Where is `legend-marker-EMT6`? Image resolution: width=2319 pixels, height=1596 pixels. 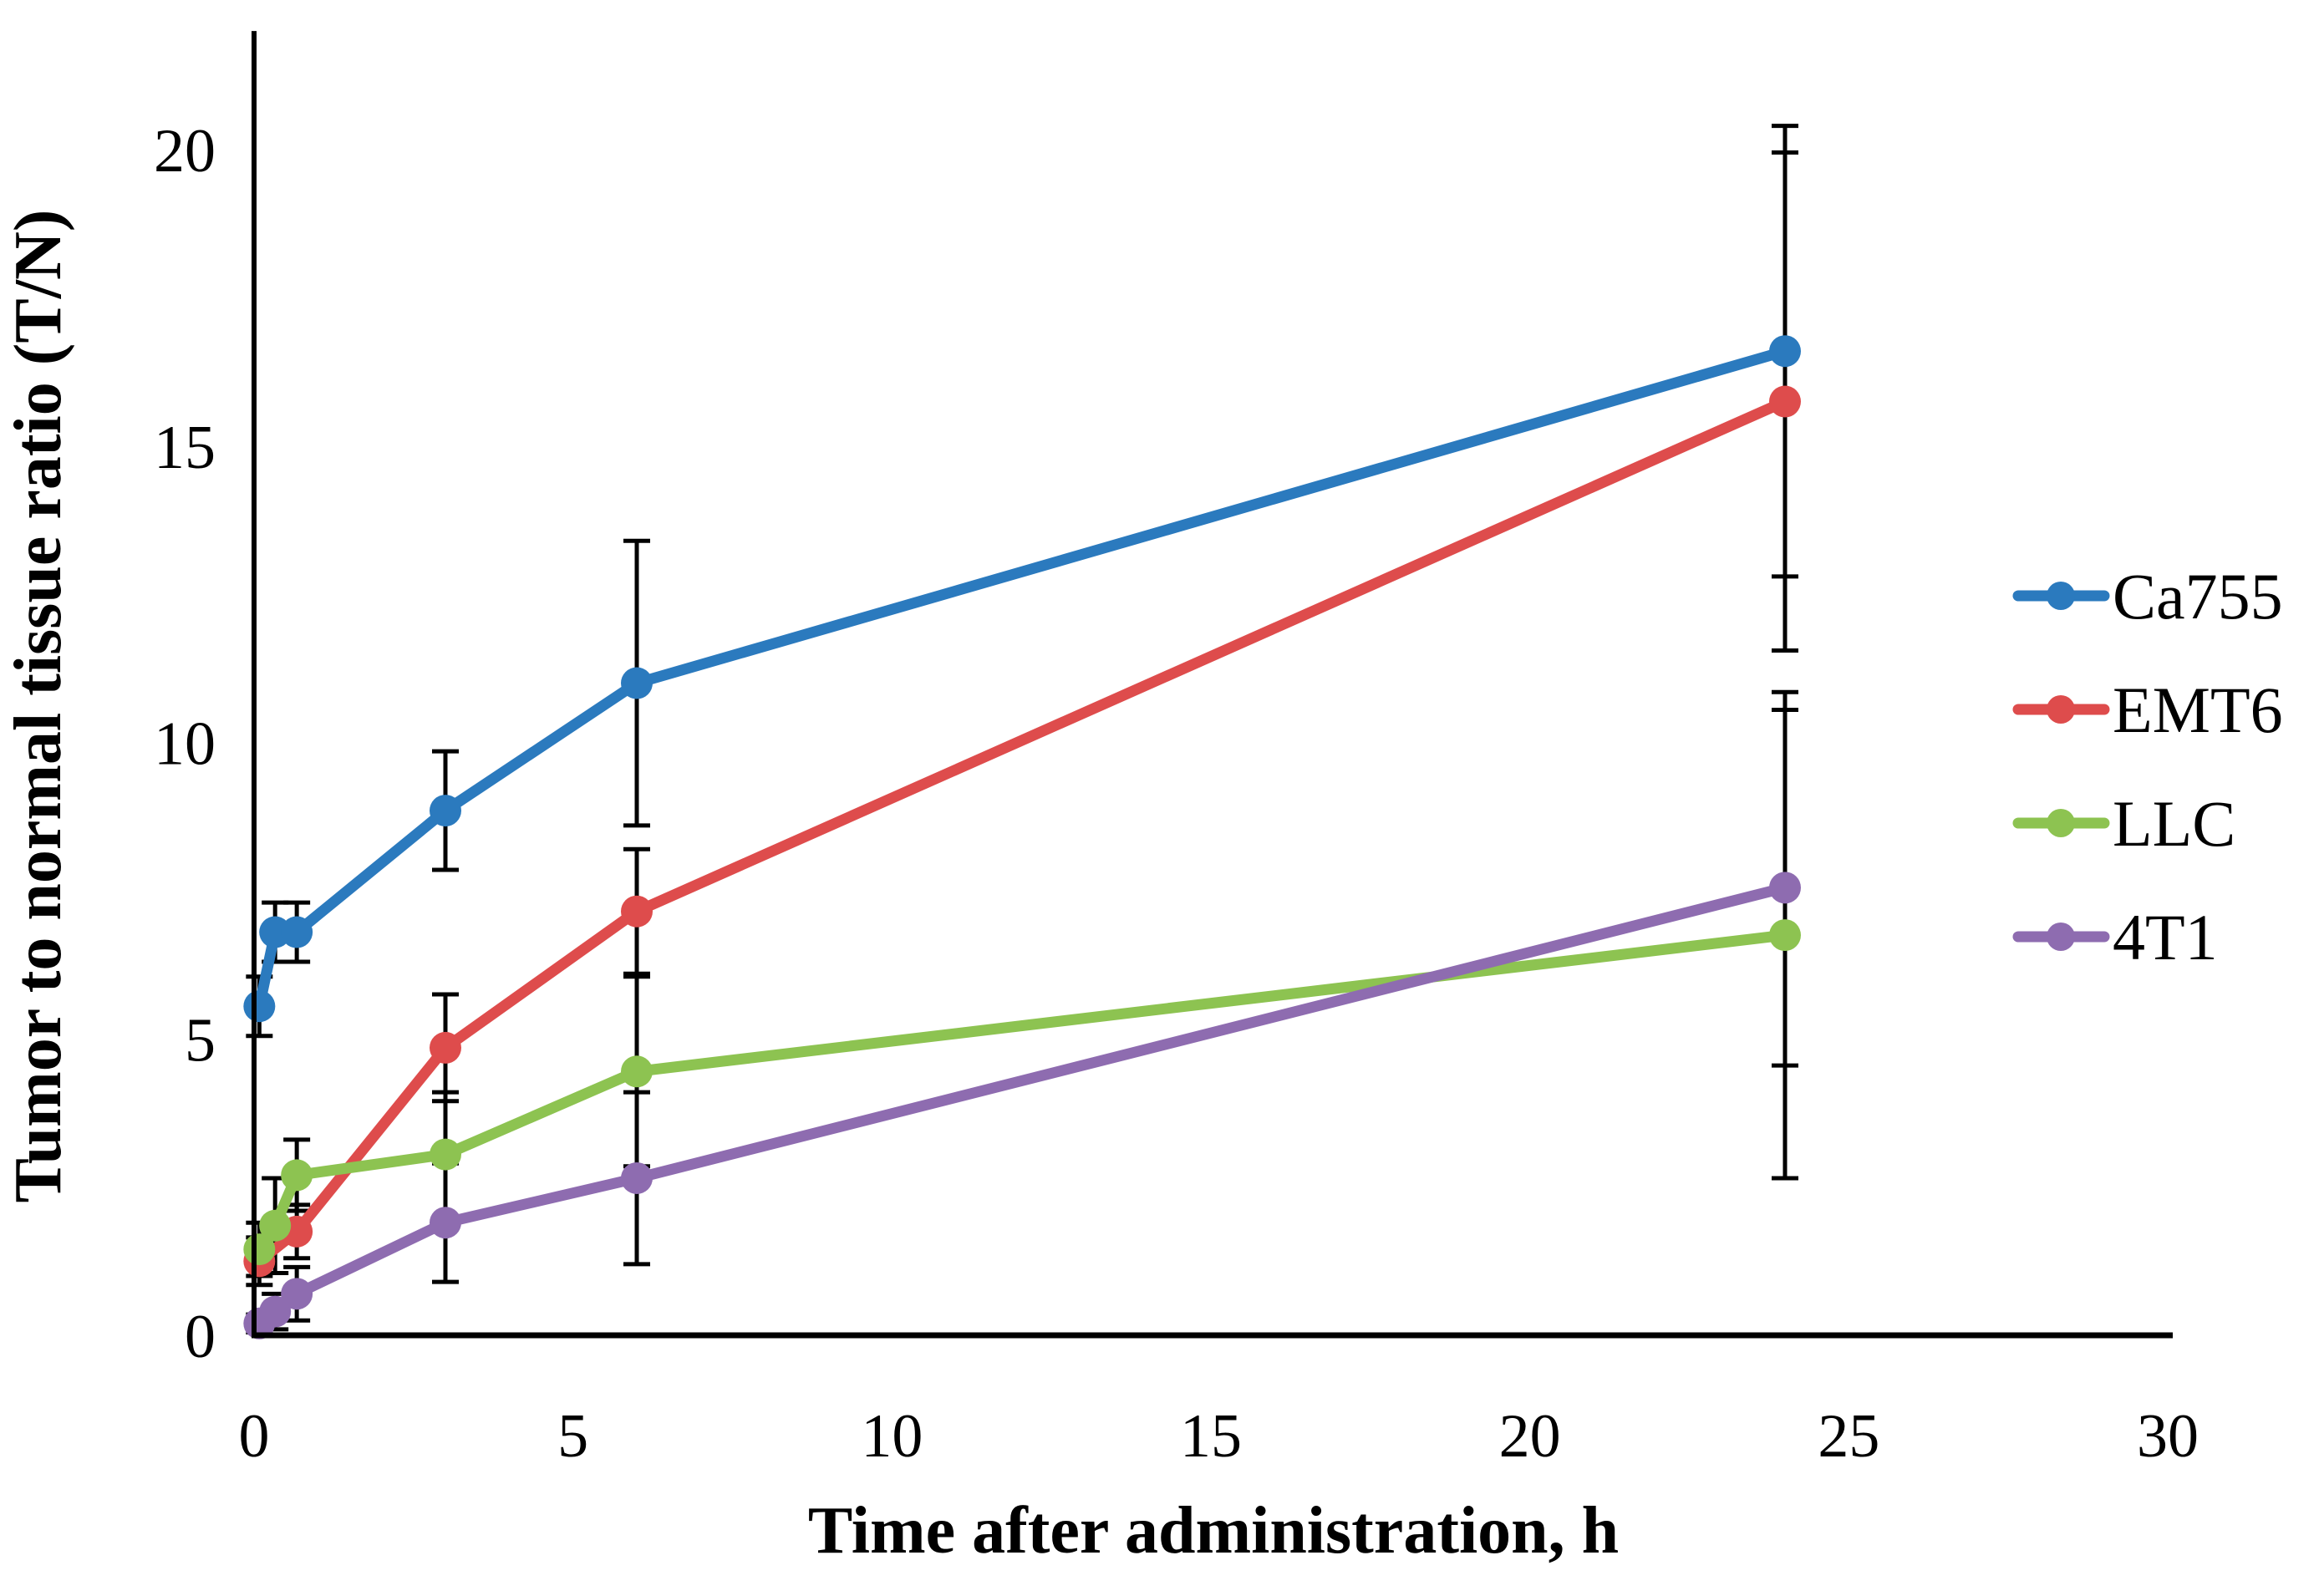 legend-marker-EMT6 is located at coordinates (2061, 709).